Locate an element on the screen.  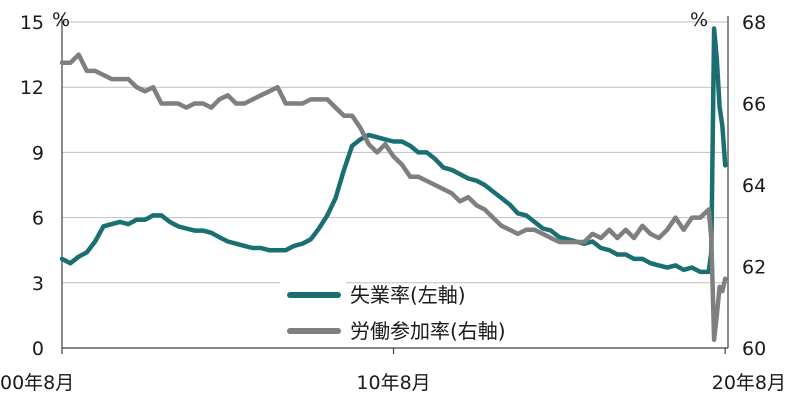
x-tick-label: 10年8月 is located at coordinates (393, 383).